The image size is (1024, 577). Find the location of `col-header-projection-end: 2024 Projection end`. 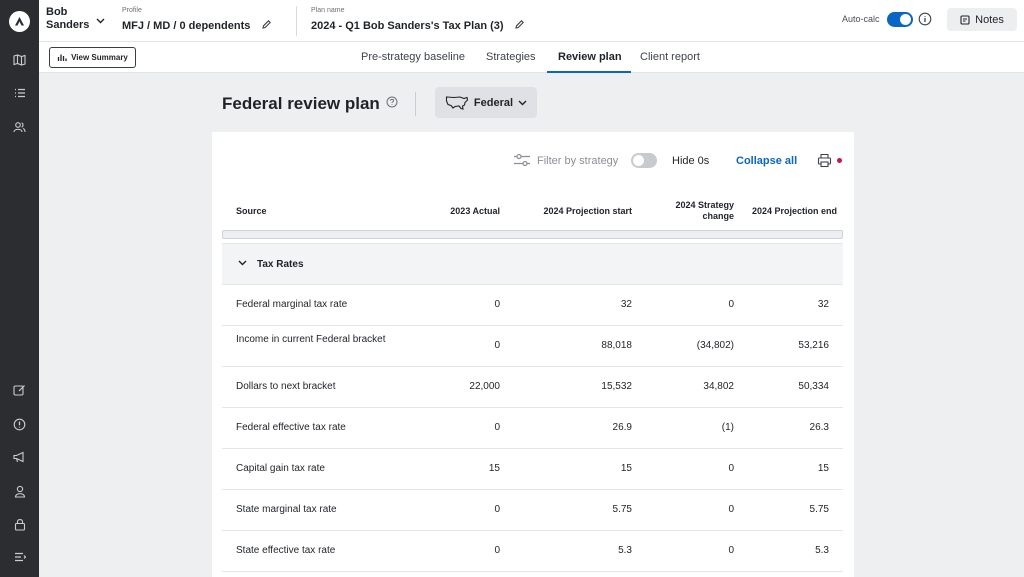

col-header-projection-end: 2024 Projection end is located at coordinates (794, 211).